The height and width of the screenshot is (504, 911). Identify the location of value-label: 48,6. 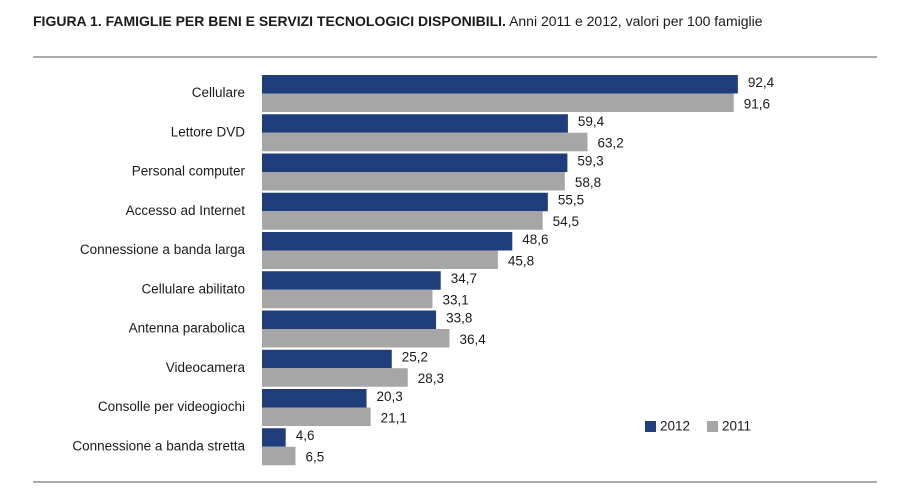
(535, 239).